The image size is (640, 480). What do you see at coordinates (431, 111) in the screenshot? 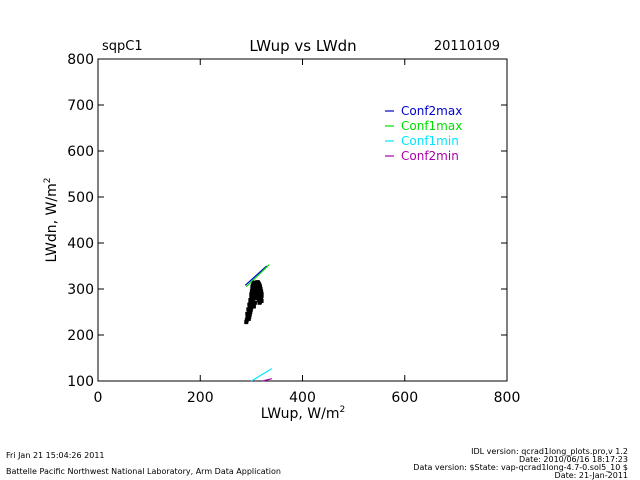
I see `legend-label-conf2max: Conf2max` at bounding box center [431, 111].